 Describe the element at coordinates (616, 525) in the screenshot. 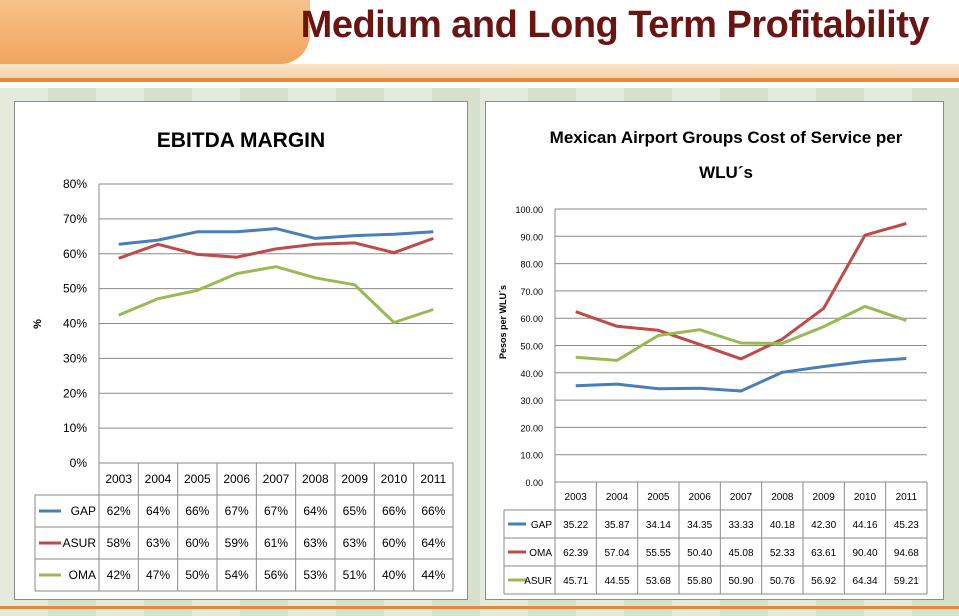

I see `data-label: 35.87` at that location.